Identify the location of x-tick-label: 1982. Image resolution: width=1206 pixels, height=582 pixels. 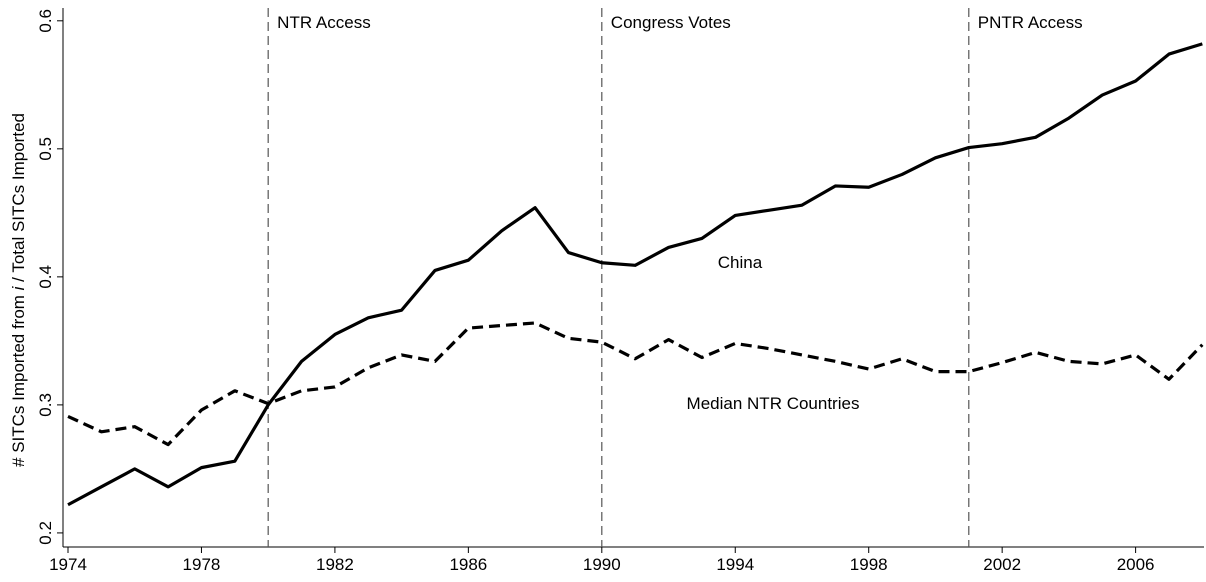
(335, 564).